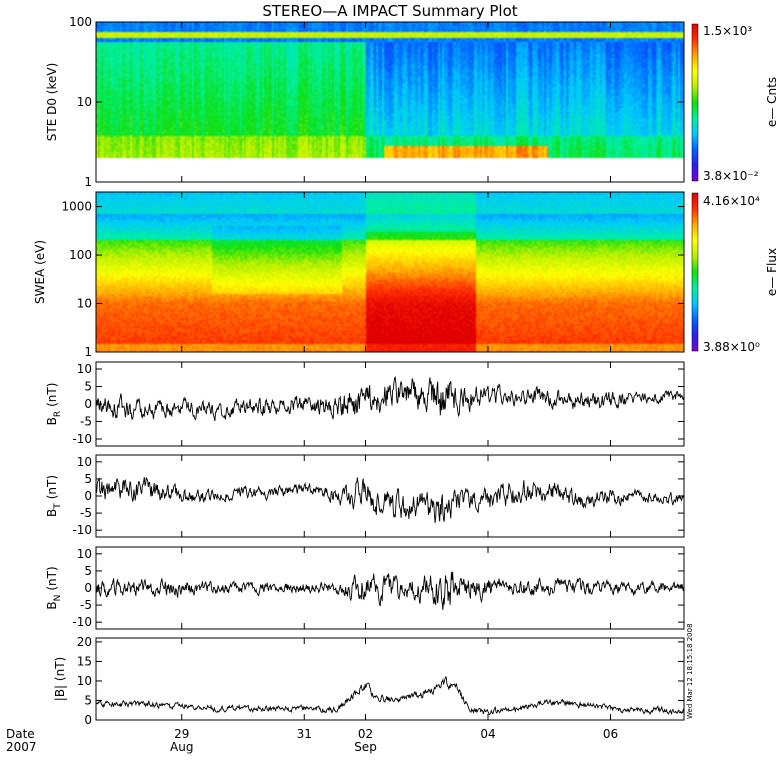  Describe the element at coordinates (60, 679) in the screenshot. I see `bmag-y-label: |B| (nT)` at that location.